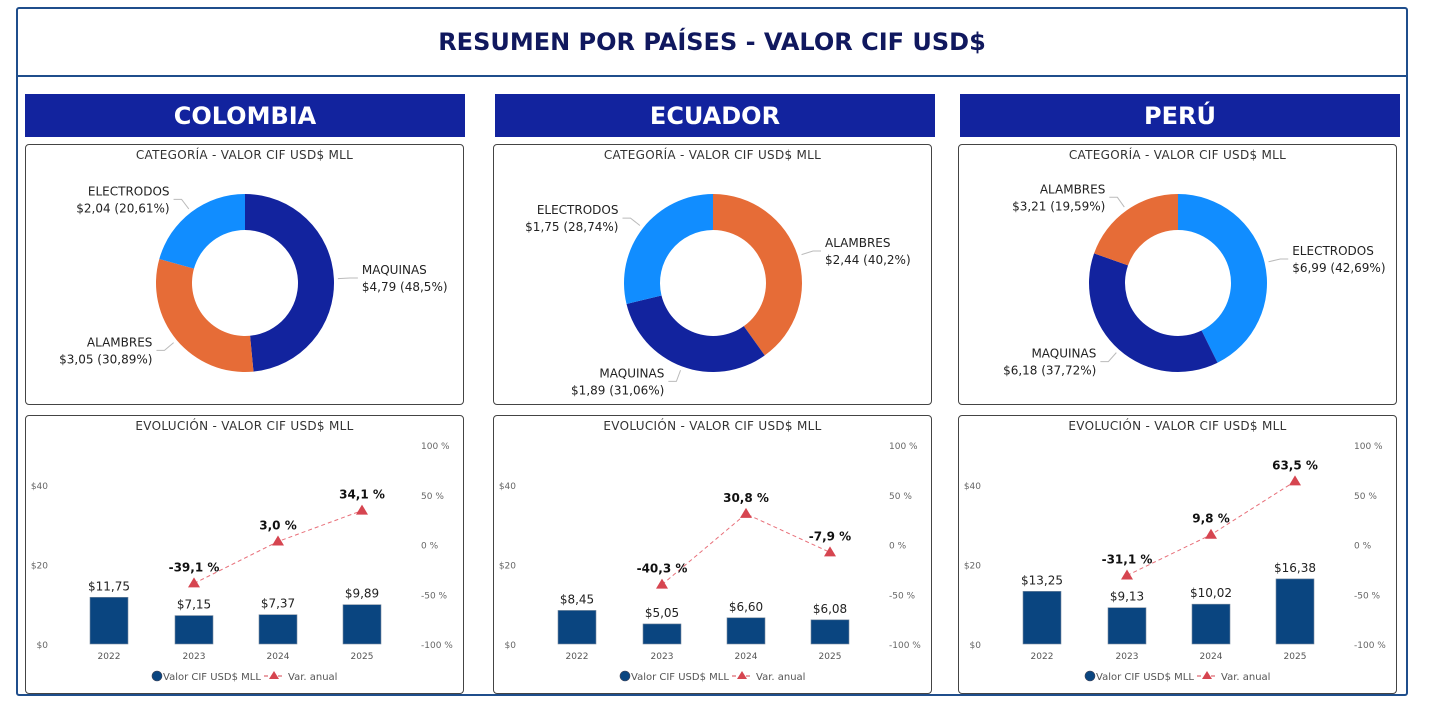 The image size is (1429, 711). What do you see at coordinates (1049, 371) in the screenshot?
I see `slice-value-label: $6,18 (37,72%)` at bounding box center [1049, 371].